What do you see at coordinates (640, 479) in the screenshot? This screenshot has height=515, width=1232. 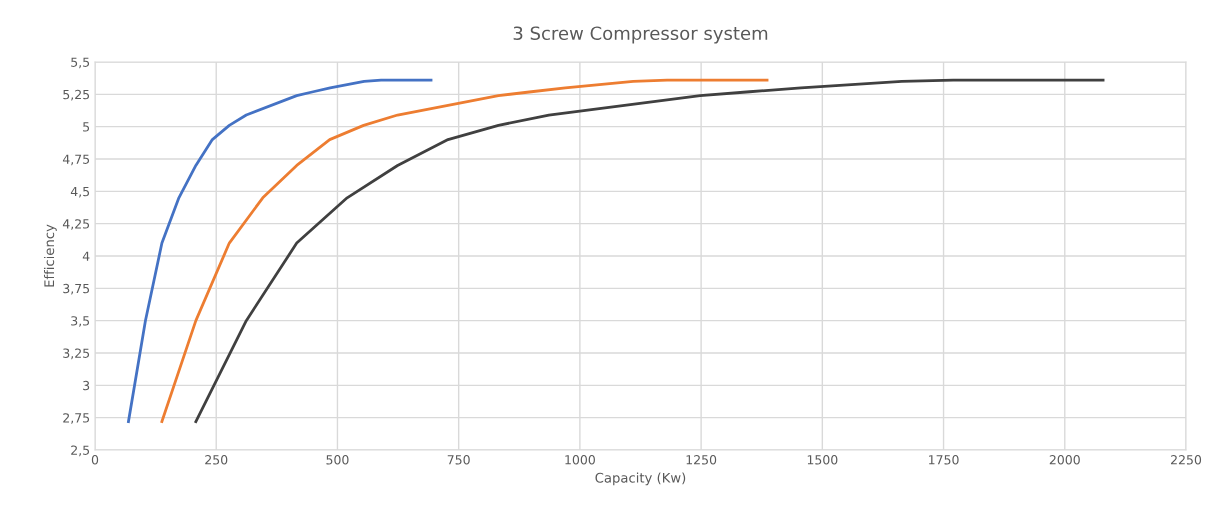 I see `x-axis-title: Capacity (Kw)` at bounding box center [640, 479].